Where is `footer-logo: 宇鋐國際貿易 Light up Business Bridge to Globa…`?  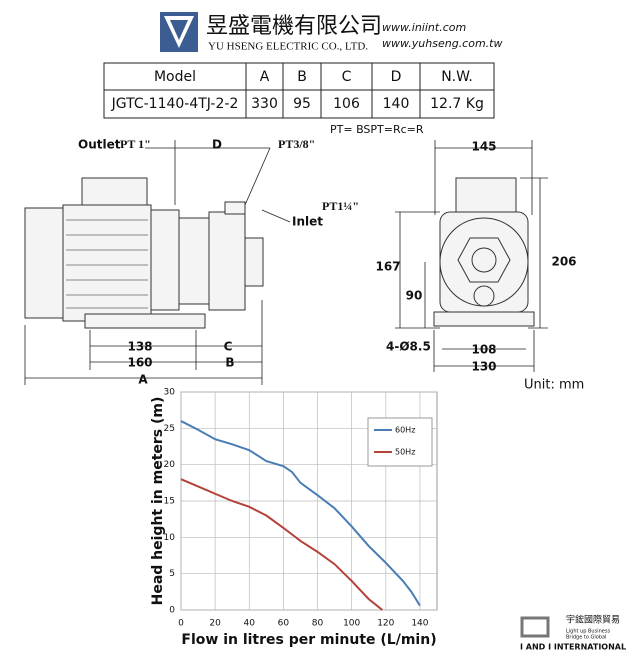
footer-logo: 宇鋐國際貿易 Light up Business Bridge to Globa… is located at coordinates (573, 633).